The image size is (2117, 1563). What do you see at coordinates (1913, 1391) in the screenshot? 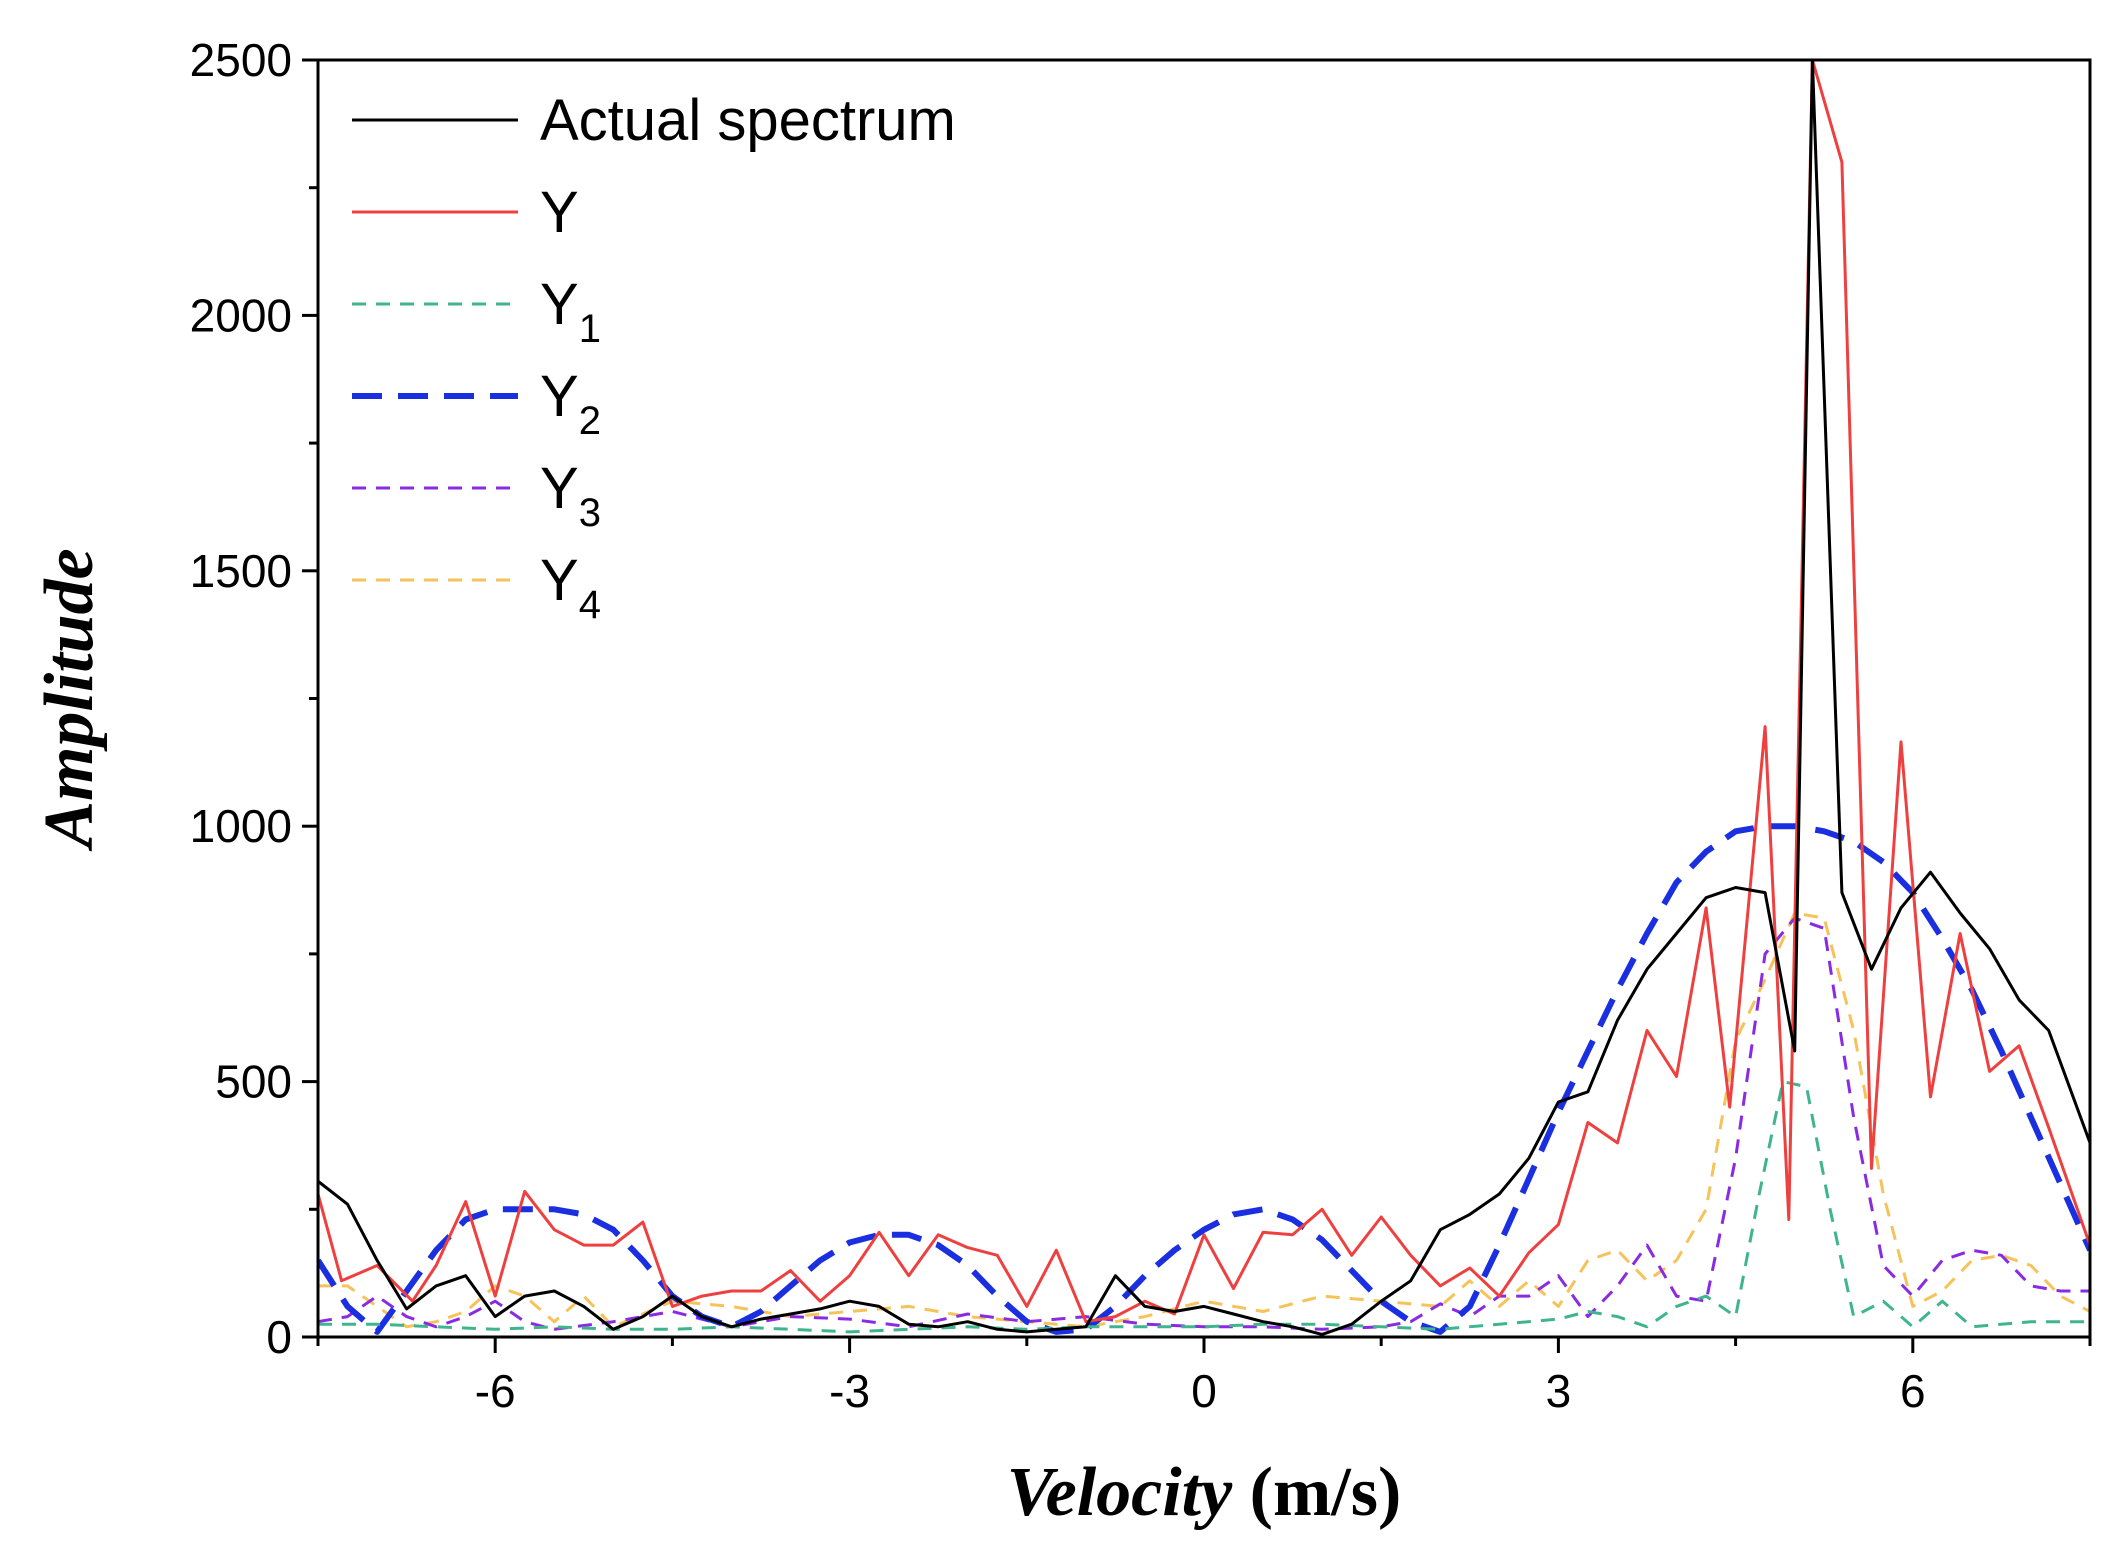
I see `x-tick-label: 6` at bounding box center [1913, 1391].